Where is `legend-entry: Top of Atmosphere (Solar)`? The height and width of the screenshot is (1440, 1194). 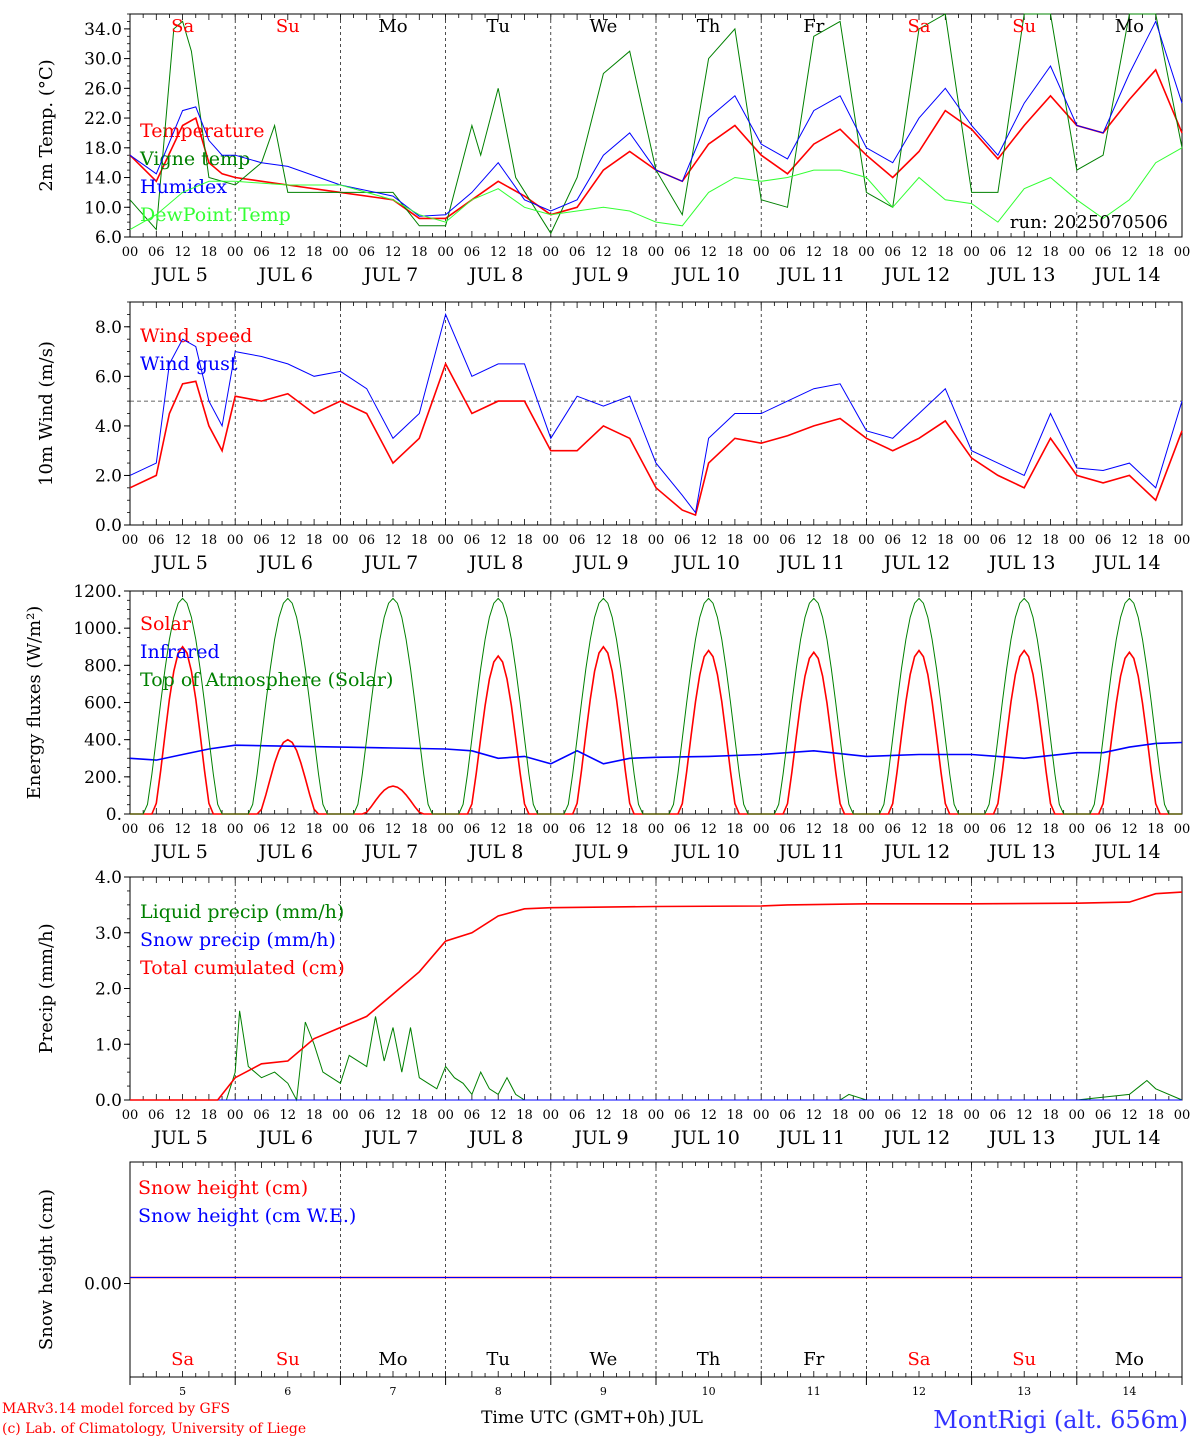 legend-entry: Top of Atmosphere (Solar) is located at coordinates (266, 680).